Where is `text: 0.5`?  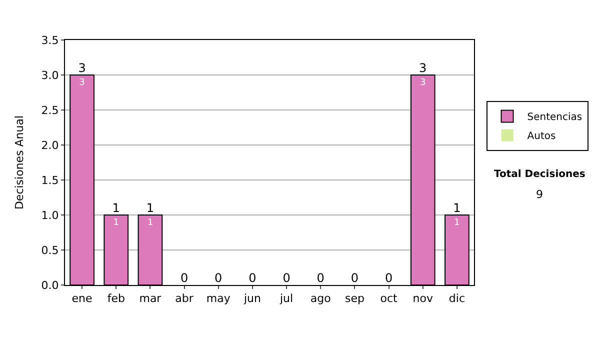 text: 0.5 is located at coordinates (50, 250).